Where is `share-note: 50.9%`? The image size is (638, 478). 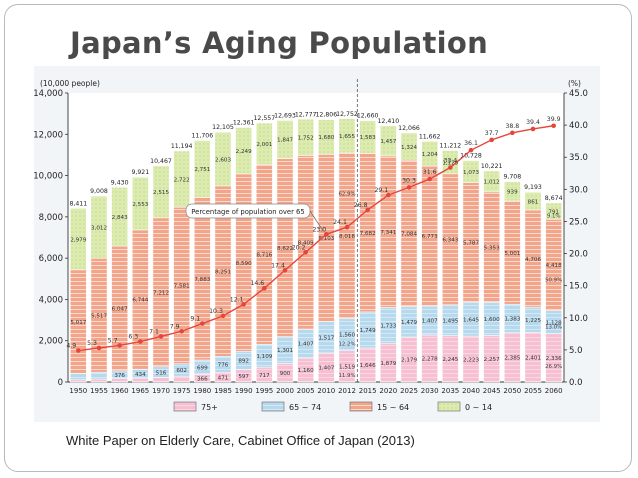
share-note: 50.9% is located at coordinates (553, 281).